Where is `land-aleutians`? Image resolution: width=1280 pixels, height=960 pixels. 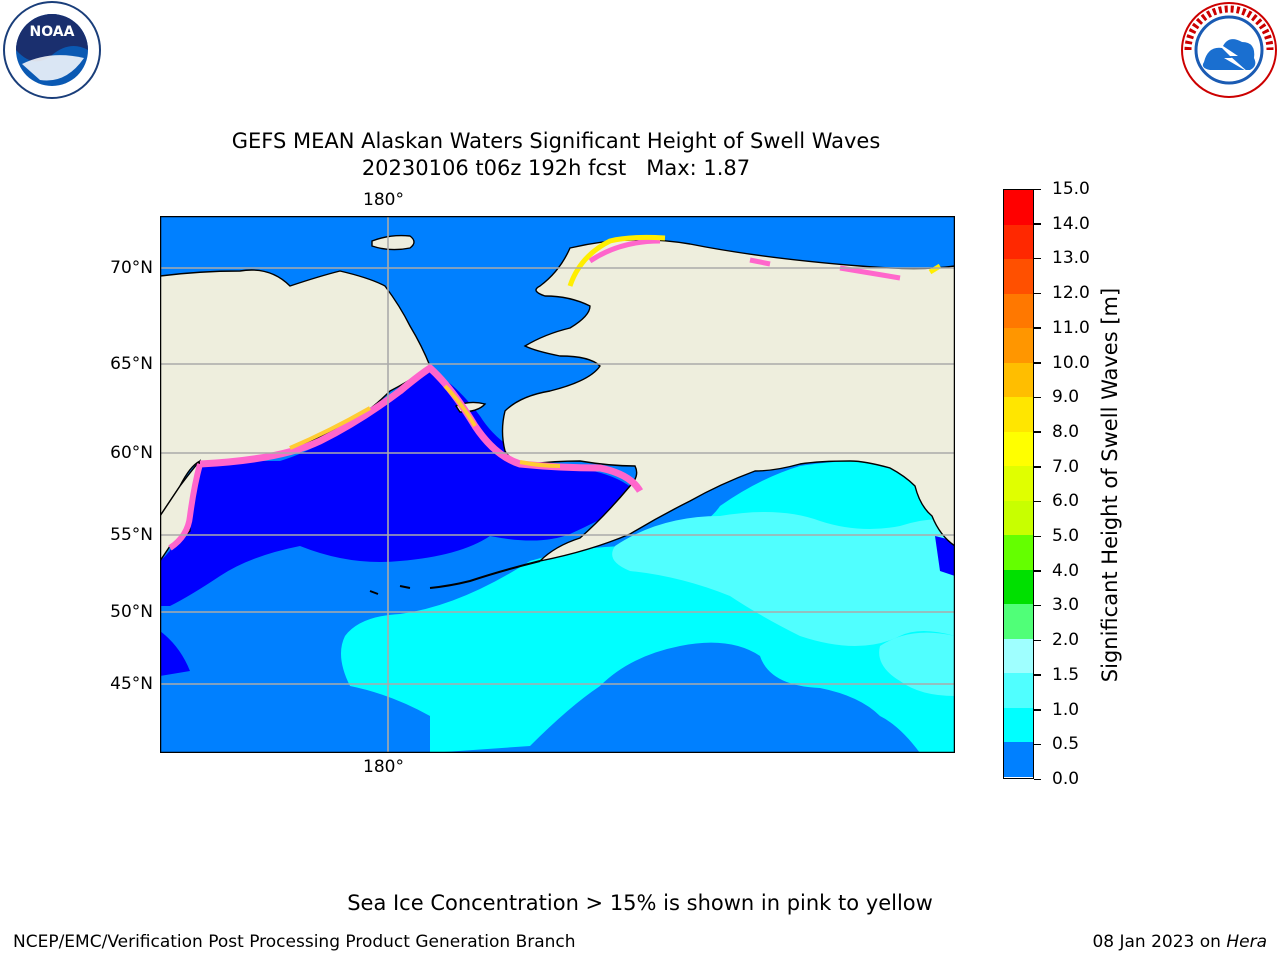 land-aleutians is located at coordinates (455, 577).